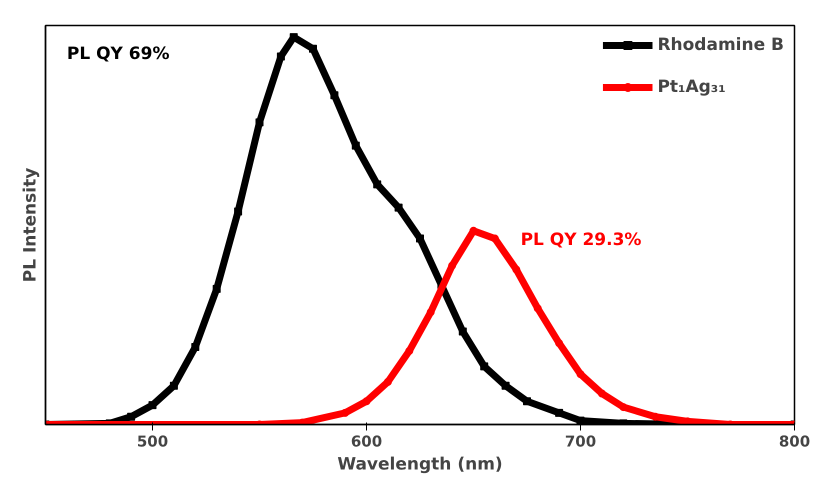  What do you see at coordinates (366, 441) in the screenshot?
I see `x-tick-label: 600` at bounding box center [366, 441].